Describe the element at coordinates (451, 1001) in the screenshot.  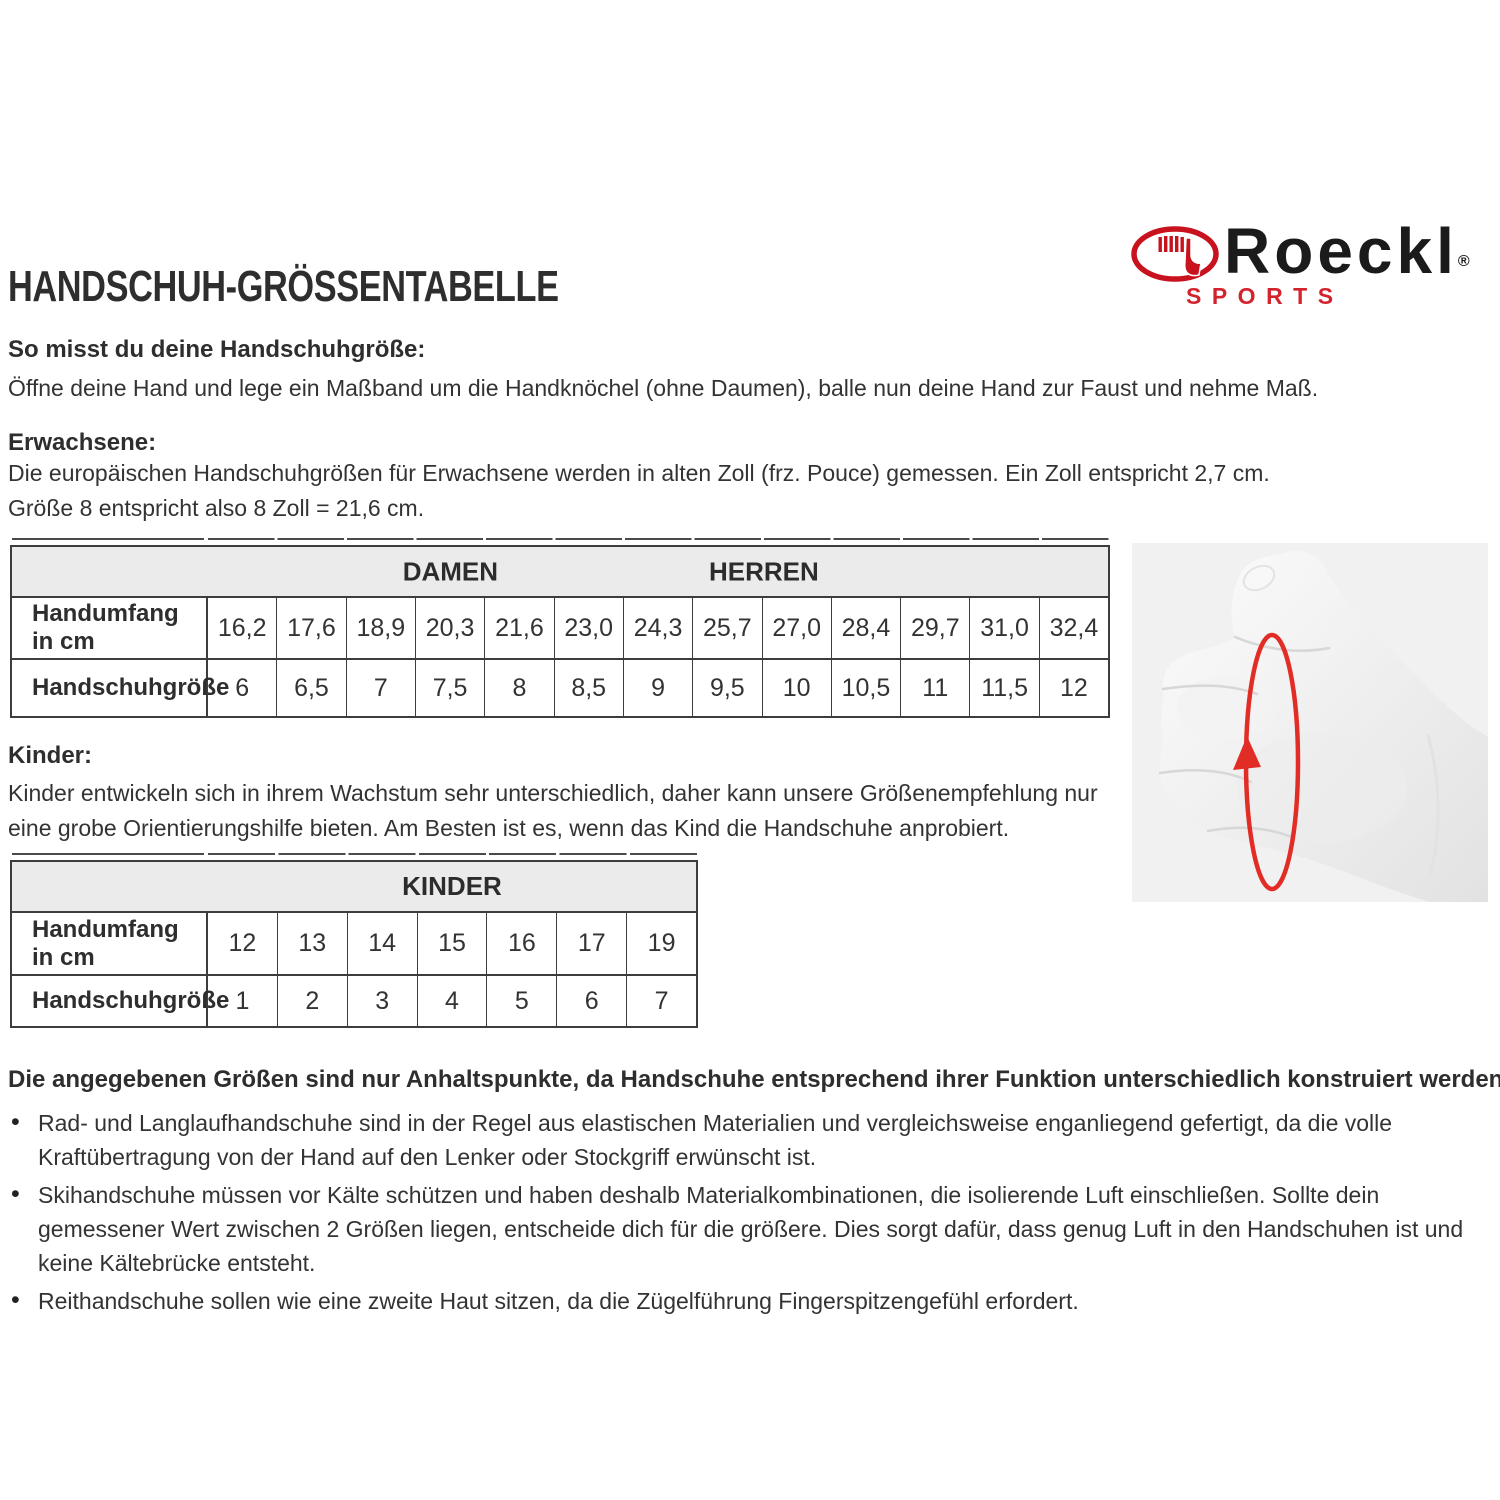
I see `glove-size-value-cell: 4` at that location.